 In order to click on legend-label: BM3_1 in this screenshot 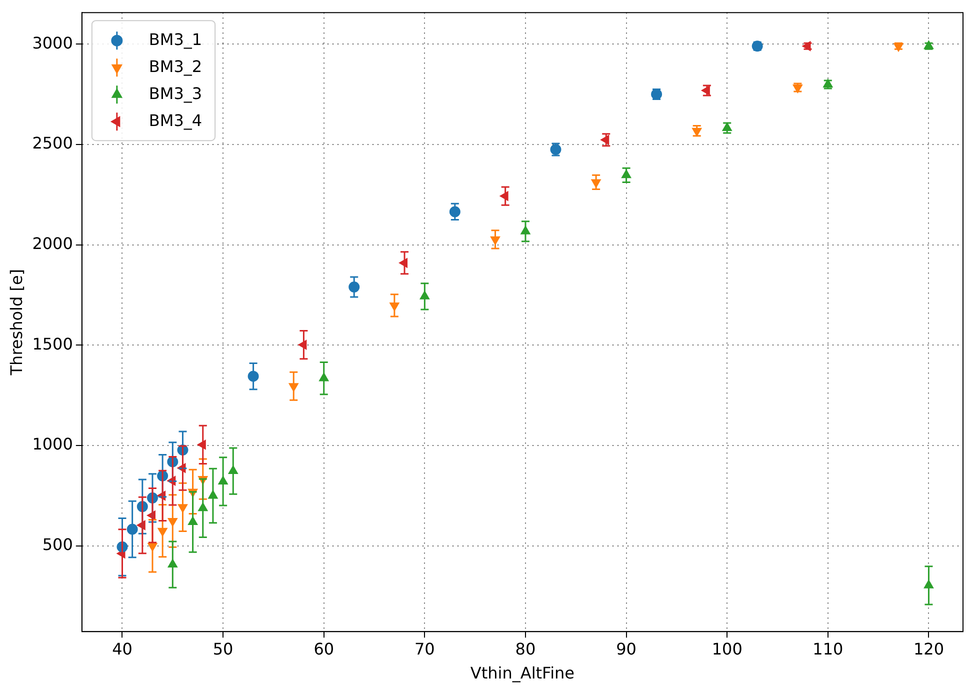, I will do `click(175, 39)`.